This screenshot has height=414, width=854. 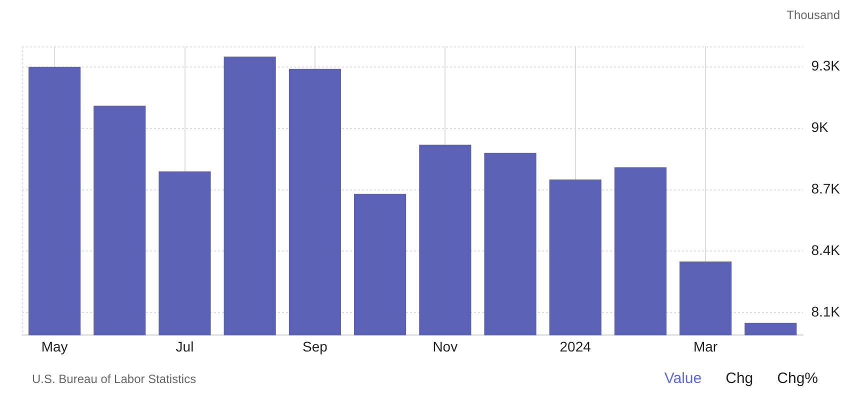 I want to click on text: Chg%, so click(x=797, y=378).